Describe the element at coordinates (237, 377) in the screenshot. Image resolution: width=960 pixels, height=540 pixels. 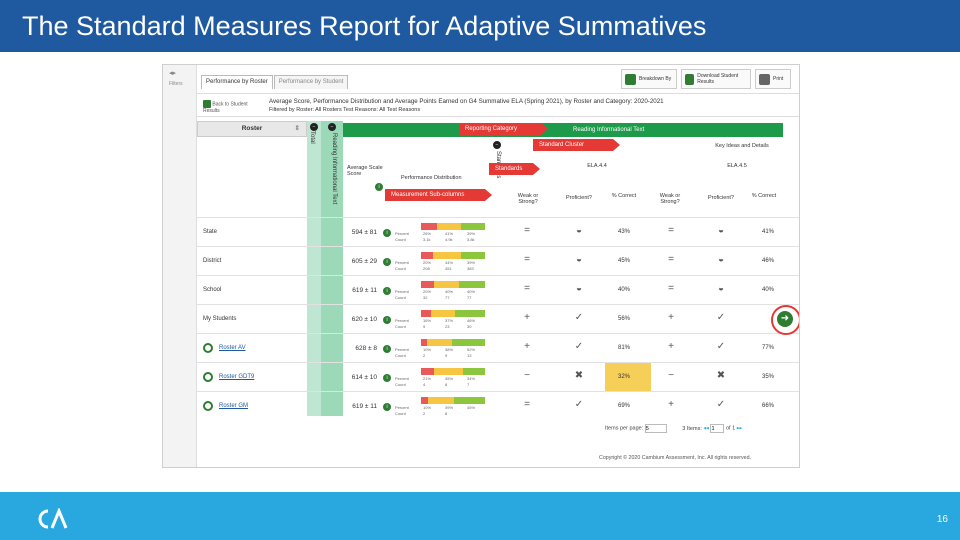
I see `row-name: Roster GDT9` at that location.